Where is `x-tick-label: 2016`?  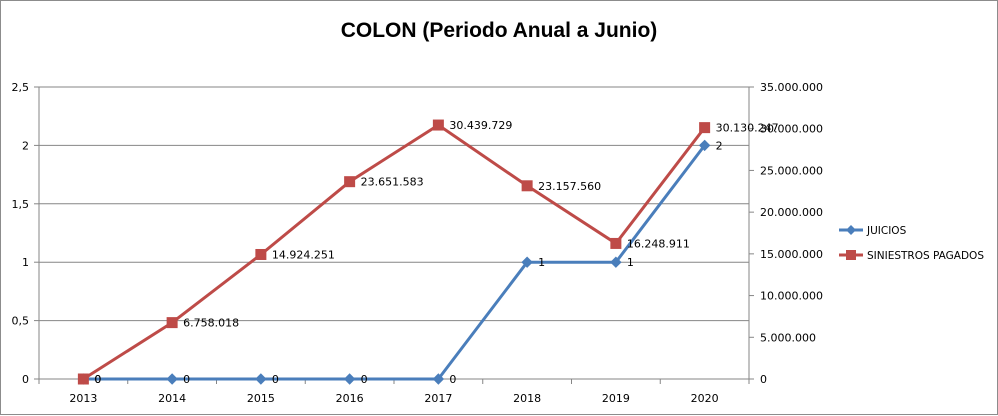 x-tick-label: 2016 is located at coordinates (350, 398).